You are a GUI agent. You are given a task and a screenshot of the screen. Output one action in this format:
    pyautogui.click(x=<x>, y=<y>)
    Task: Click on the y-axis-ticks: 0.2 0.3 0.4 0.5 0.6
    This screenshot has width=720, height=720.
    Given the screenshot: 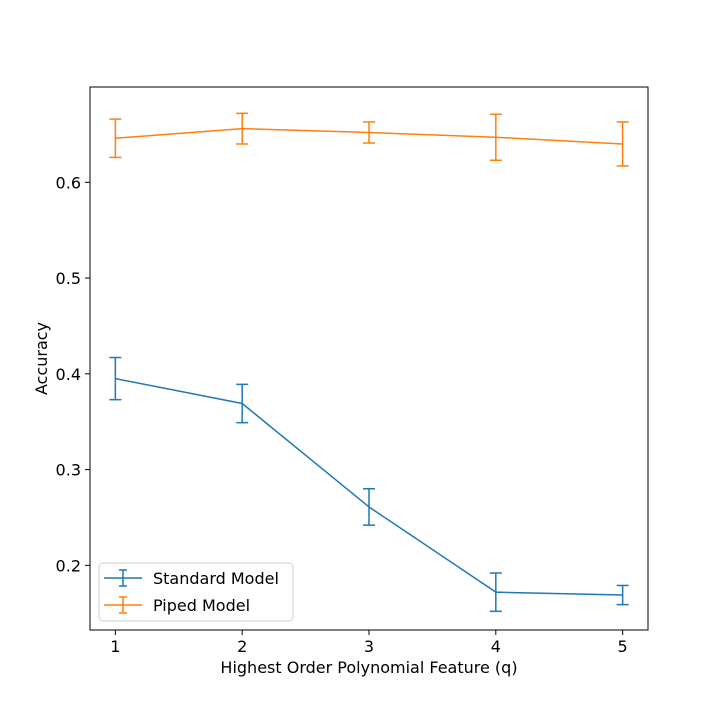 What is the action you would take?
    pyautogui.click(x=73, y=374)
    